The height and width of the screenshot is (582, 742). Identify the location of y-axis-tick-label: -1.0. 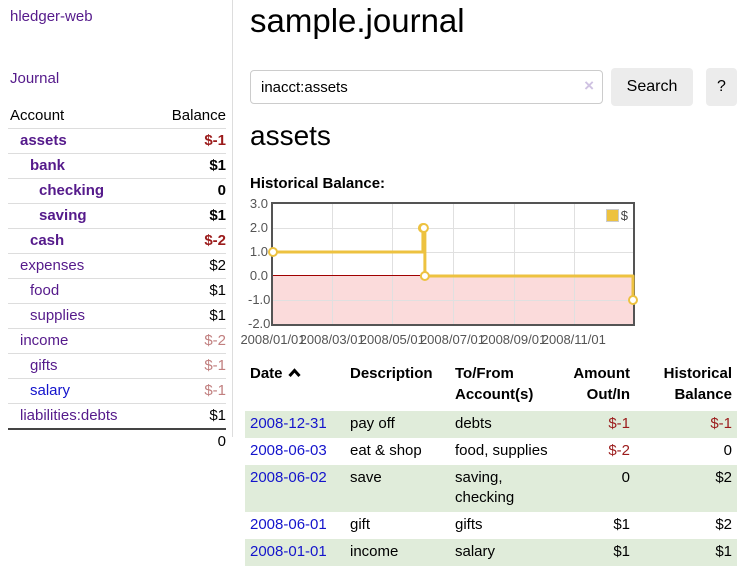
(259, 299).